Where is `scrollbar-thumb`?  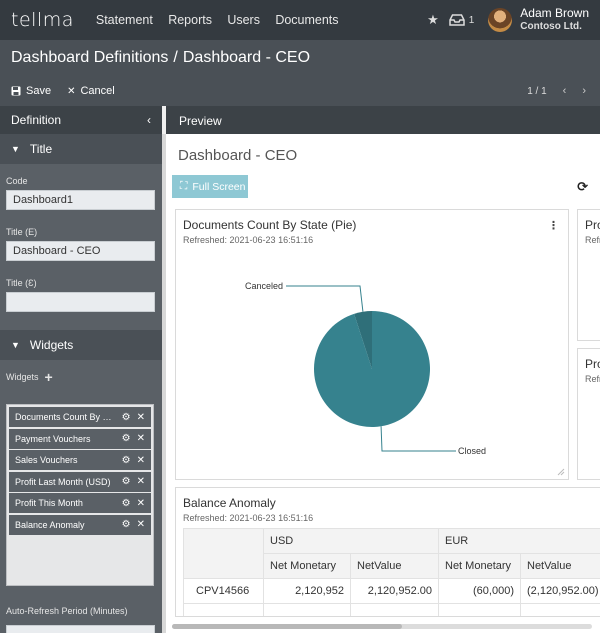 scrollbar-thumb is located at coordinates (287, 626).